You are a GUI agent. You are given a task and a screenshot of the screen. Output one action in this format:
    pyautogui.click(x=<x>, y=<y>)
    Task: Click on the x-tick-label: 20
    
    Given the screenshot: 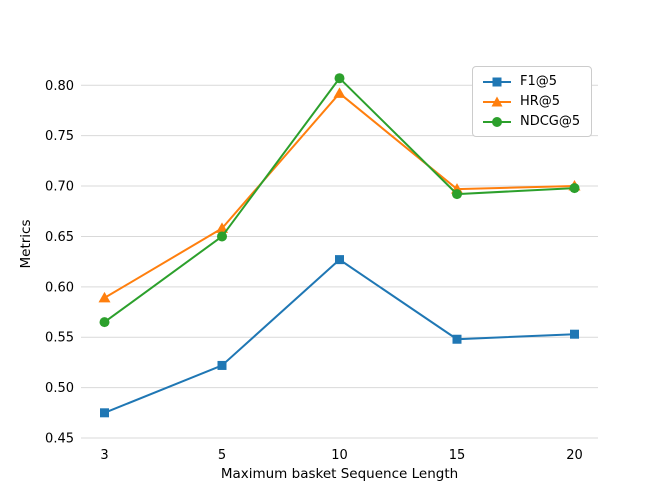 What is the action you would take?
    pyautogui.click(x=574, y=455)
    